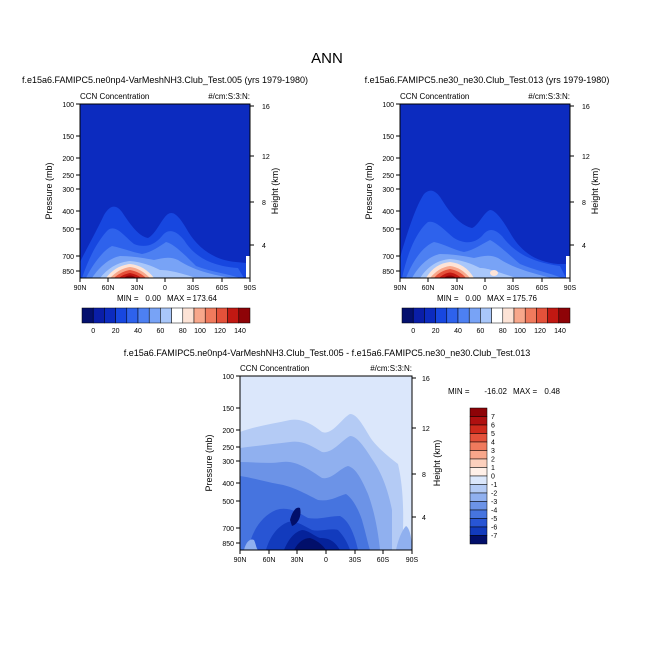 This screenshot has width=654, height=654. Describe the element at coordinates (205, 298) in the screenshot. I see `panel-1-max-value: 173.64` at that location.